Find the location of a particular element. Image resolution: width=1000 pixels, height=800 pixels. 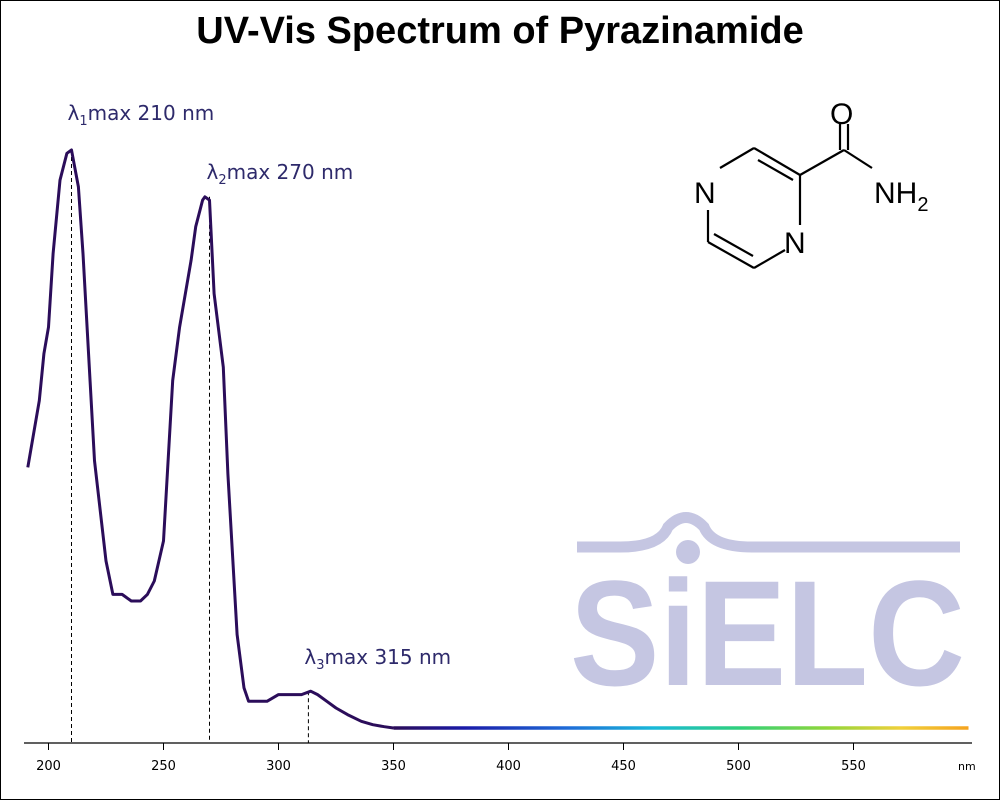

x-axis-ticks: 200 250 300 350 400 450 500 550 is located at coordinates (451, 758).